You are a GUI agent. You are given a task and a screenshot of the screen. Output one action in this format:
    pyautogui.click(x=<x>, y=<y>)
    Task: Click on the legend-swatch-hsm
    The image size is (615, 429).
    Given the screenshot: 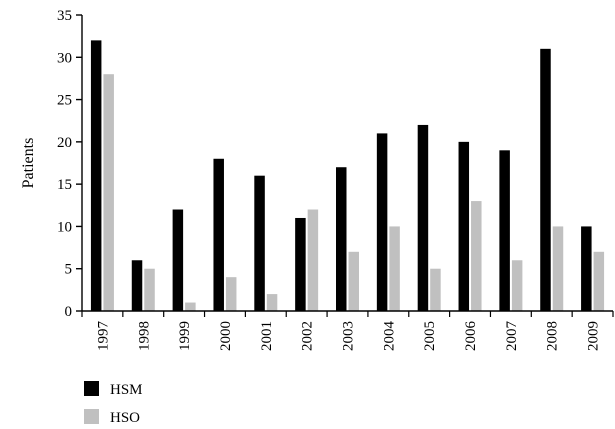 What is the action you would take?
    pyautogui.click(x=91, y=388)
    